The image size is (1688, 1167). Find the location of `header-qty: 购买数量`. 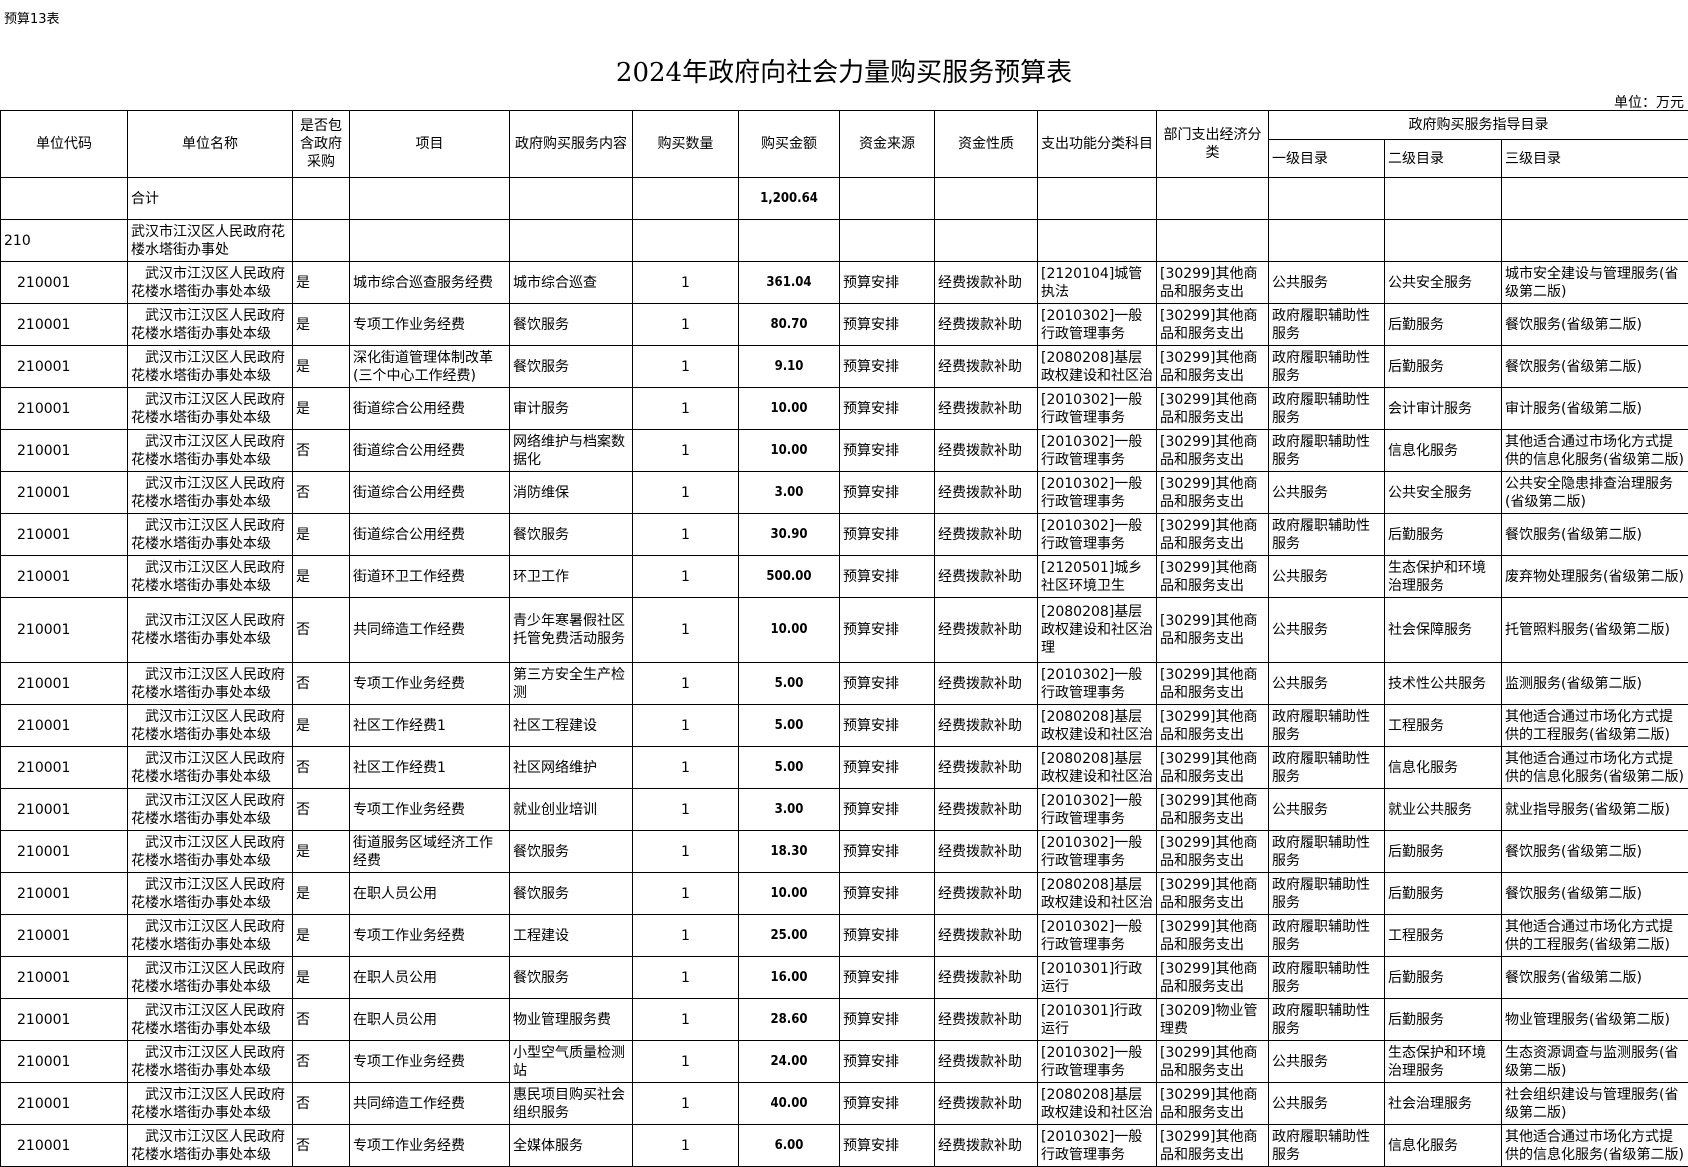

header-qty: 购买数量 is located at coordinates (685, 144).